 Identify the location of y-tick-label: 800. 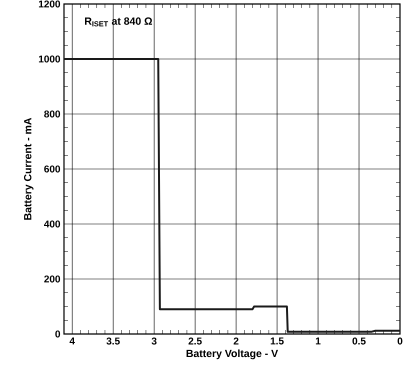
(52, 114).